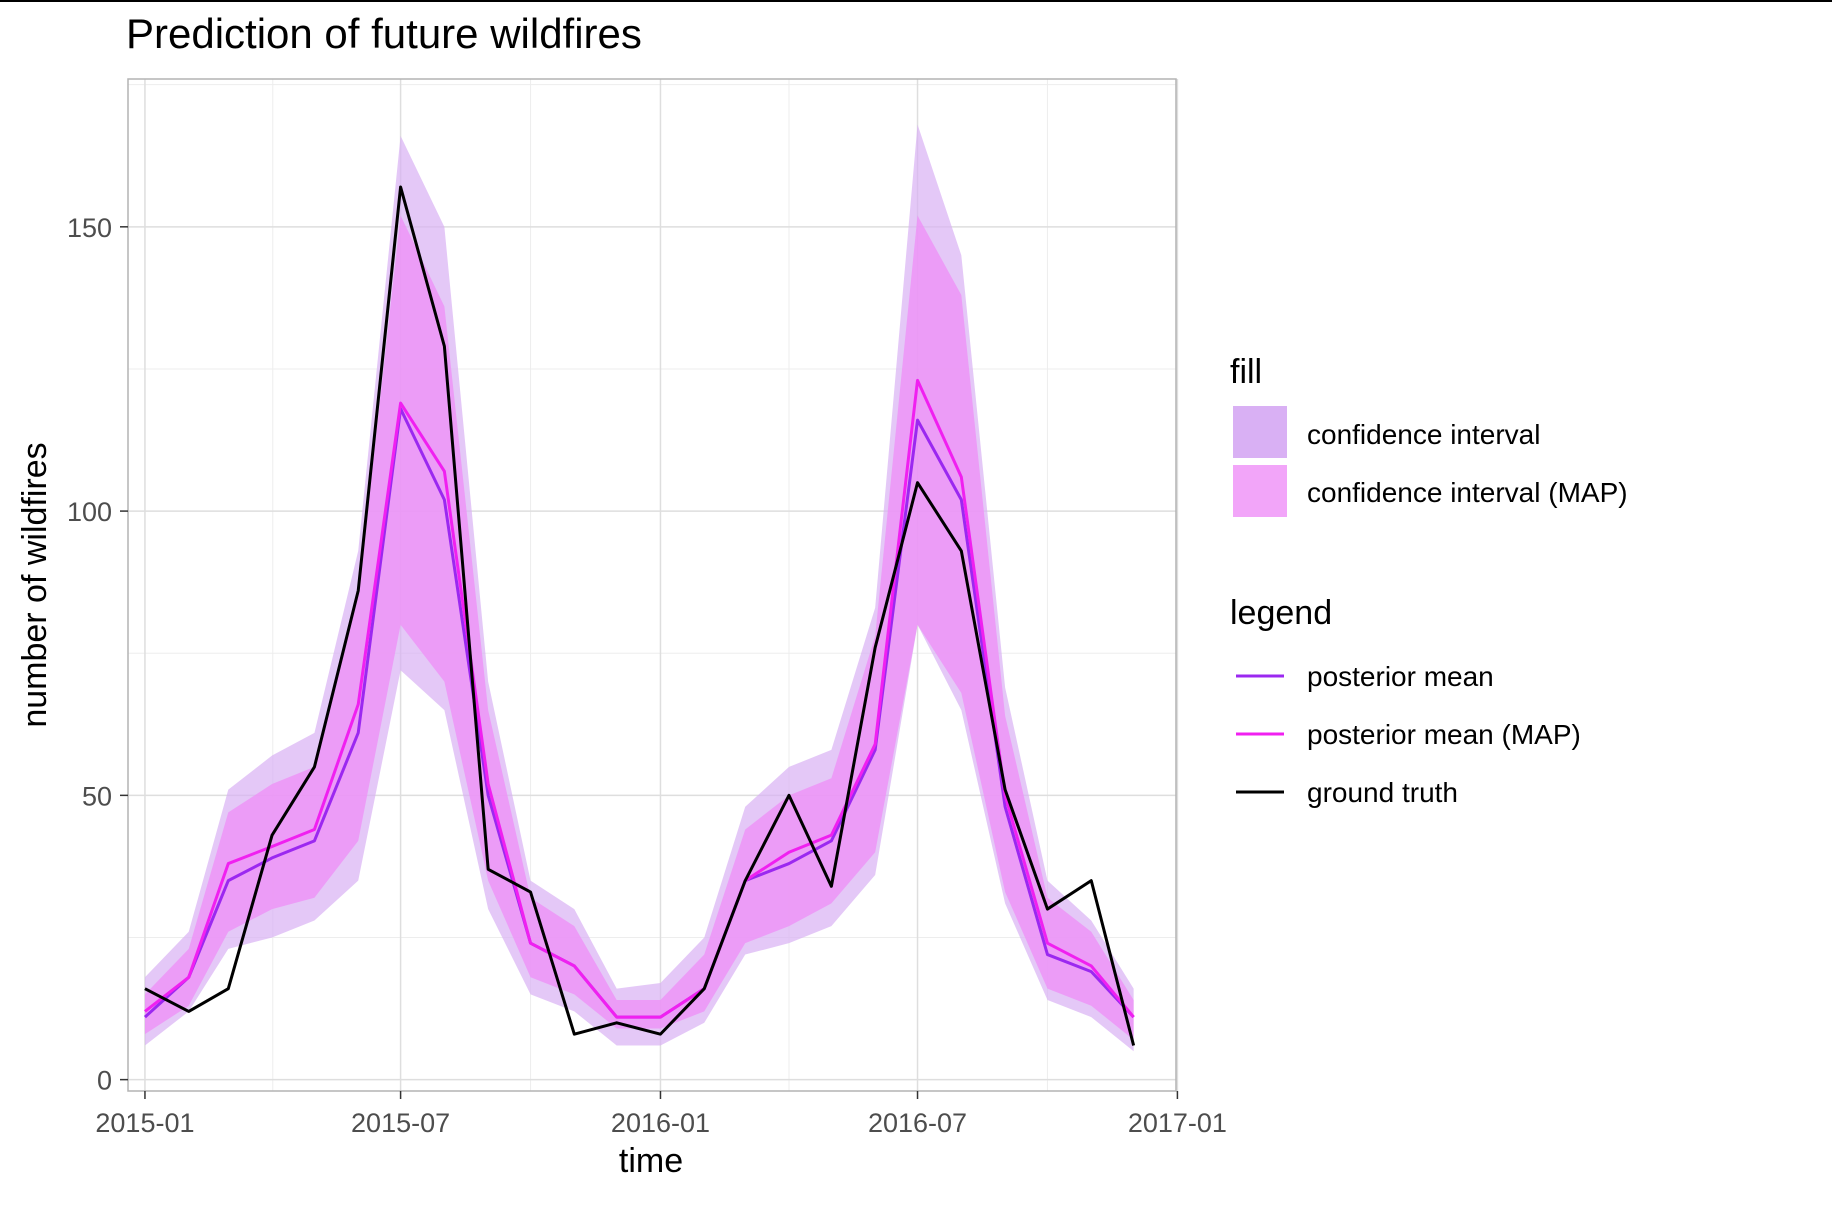 Image resolution: width=1832 pixels, height=1212 pixels. What do you see at coordinates (1467, 492) in the screenshot?
I see `legend-label-confidence-interval-map: confidence interval (MAP)` at bounding box center [1467, 492].